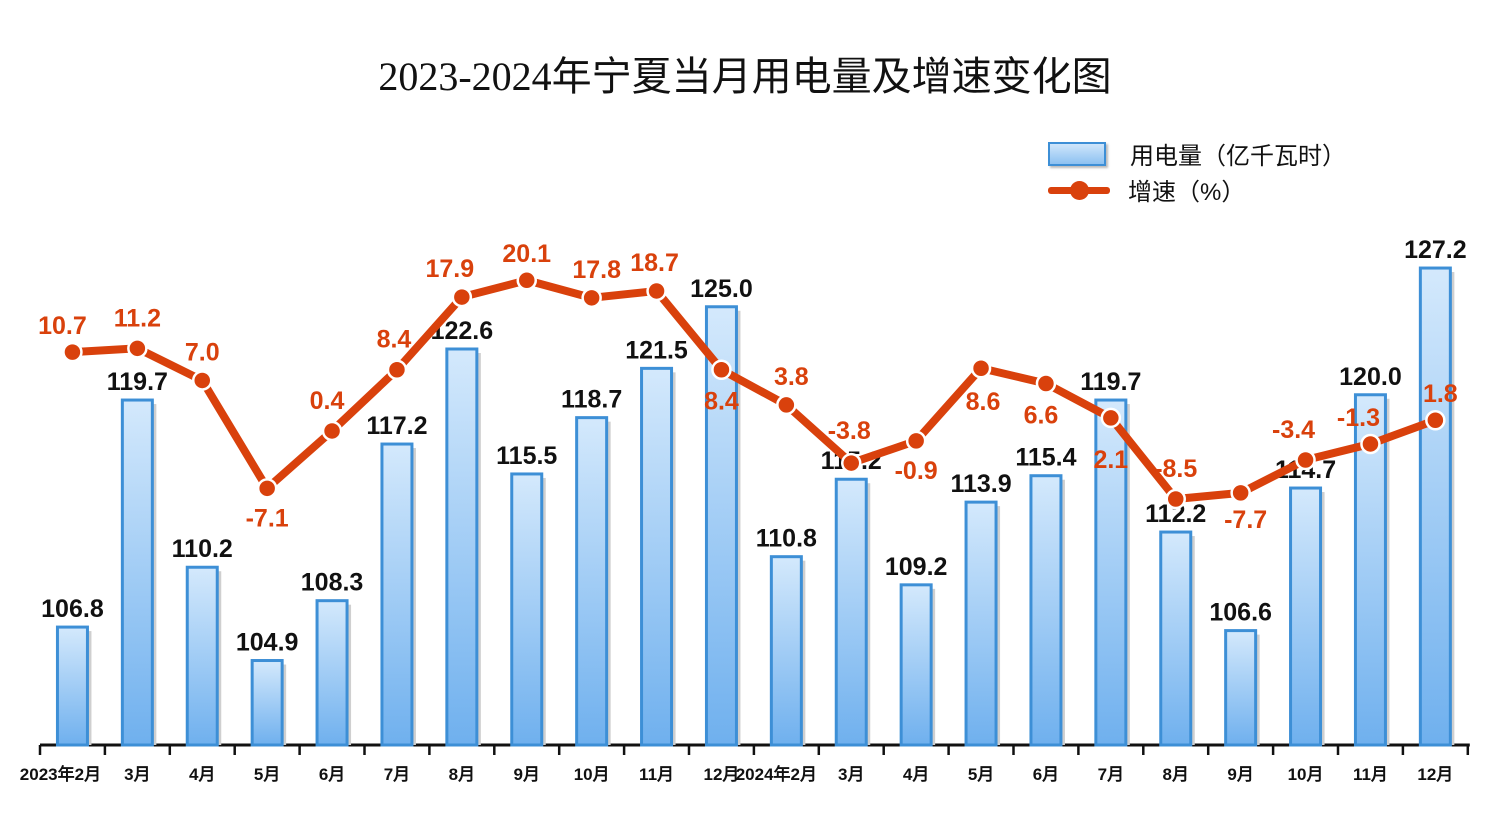 This screenshot has width=1490, height=817. I want to click on growth-value-label: 11.2, so click(137, 318).